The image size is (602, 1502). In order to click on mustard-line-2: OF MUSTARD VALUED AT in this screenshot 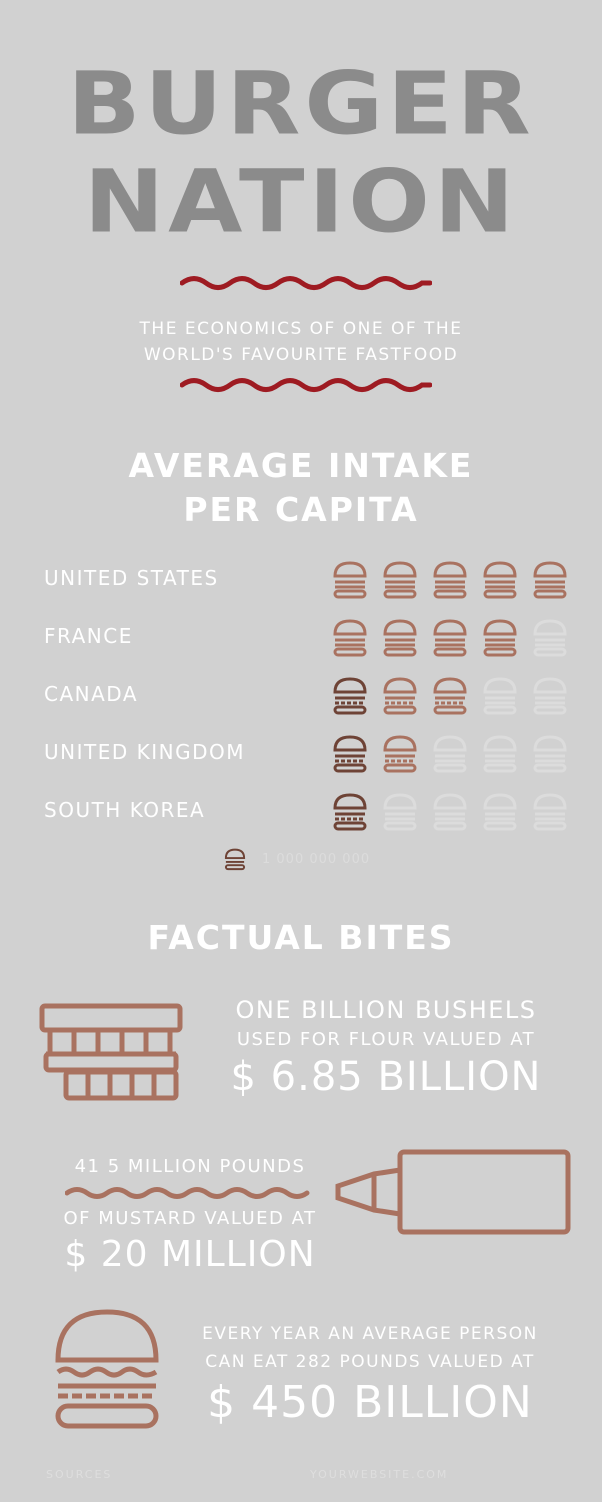, I will do `click(190, 1218)`.